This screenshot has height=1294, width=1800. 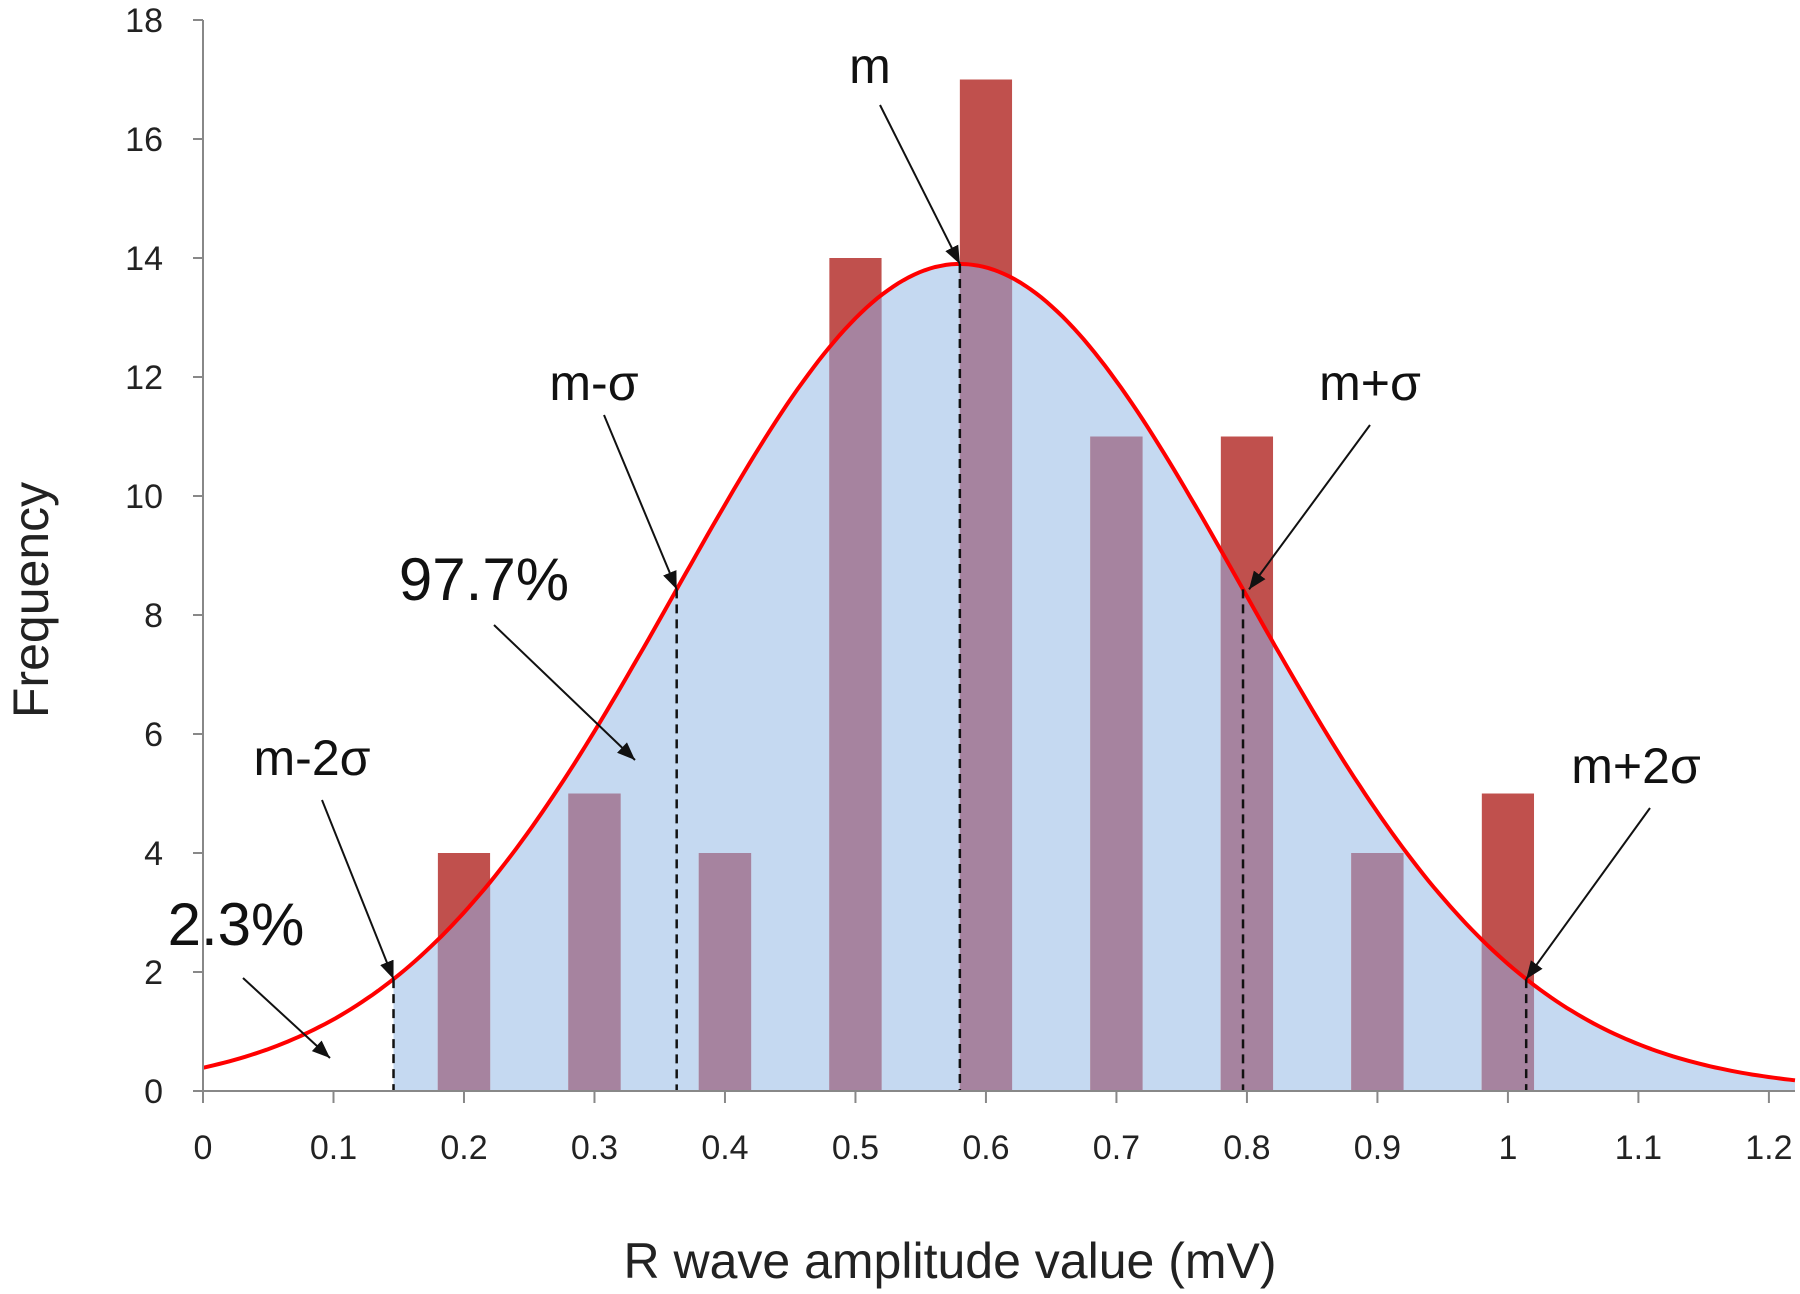 What do you see at coordinates (144, 140) in the screenshot?
I see `y-tick-label-8: 16` at bounding box center [144, 140].